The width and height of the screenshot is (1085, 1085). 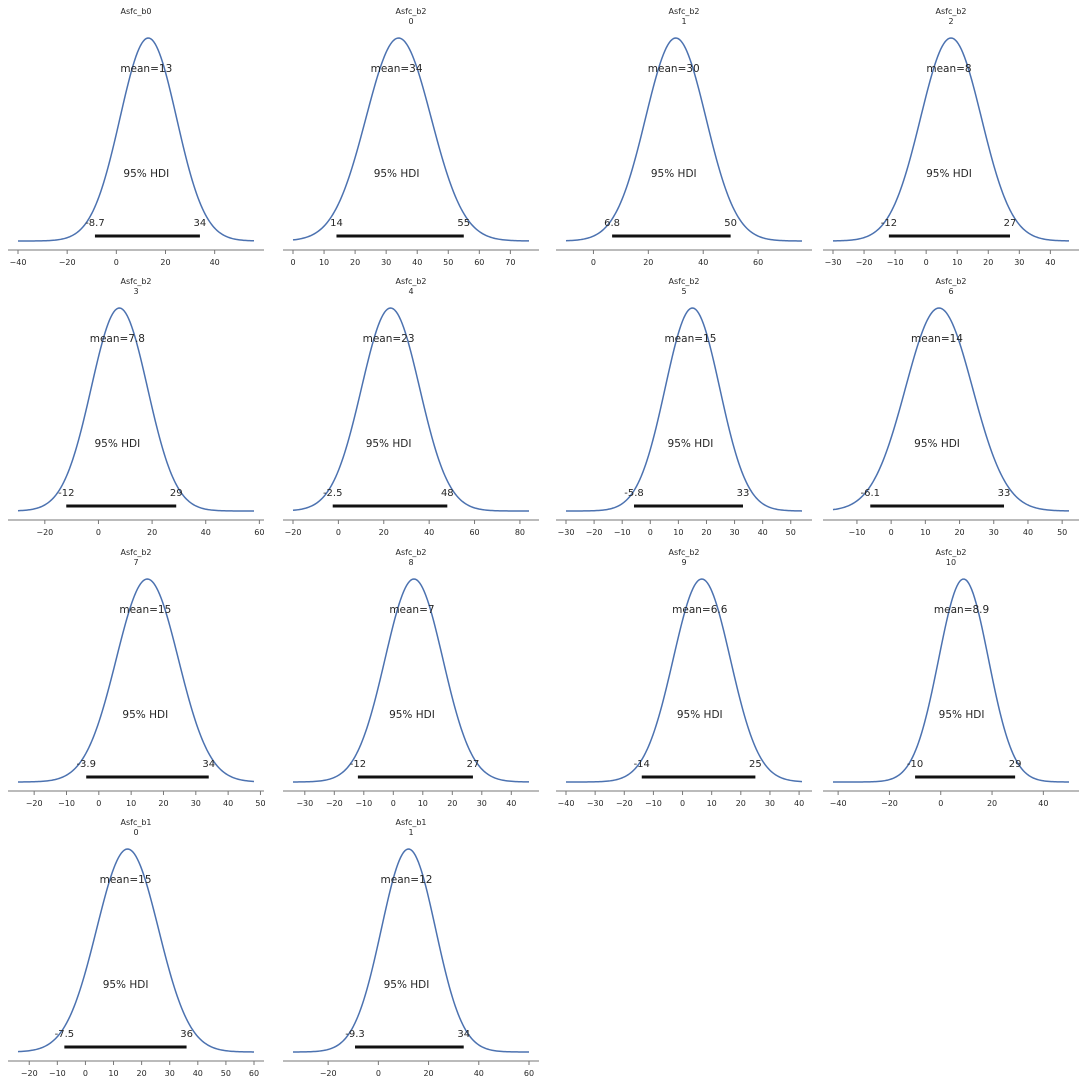 I want to click on mean-label: mean=7.8, so click(x=117, y=339).